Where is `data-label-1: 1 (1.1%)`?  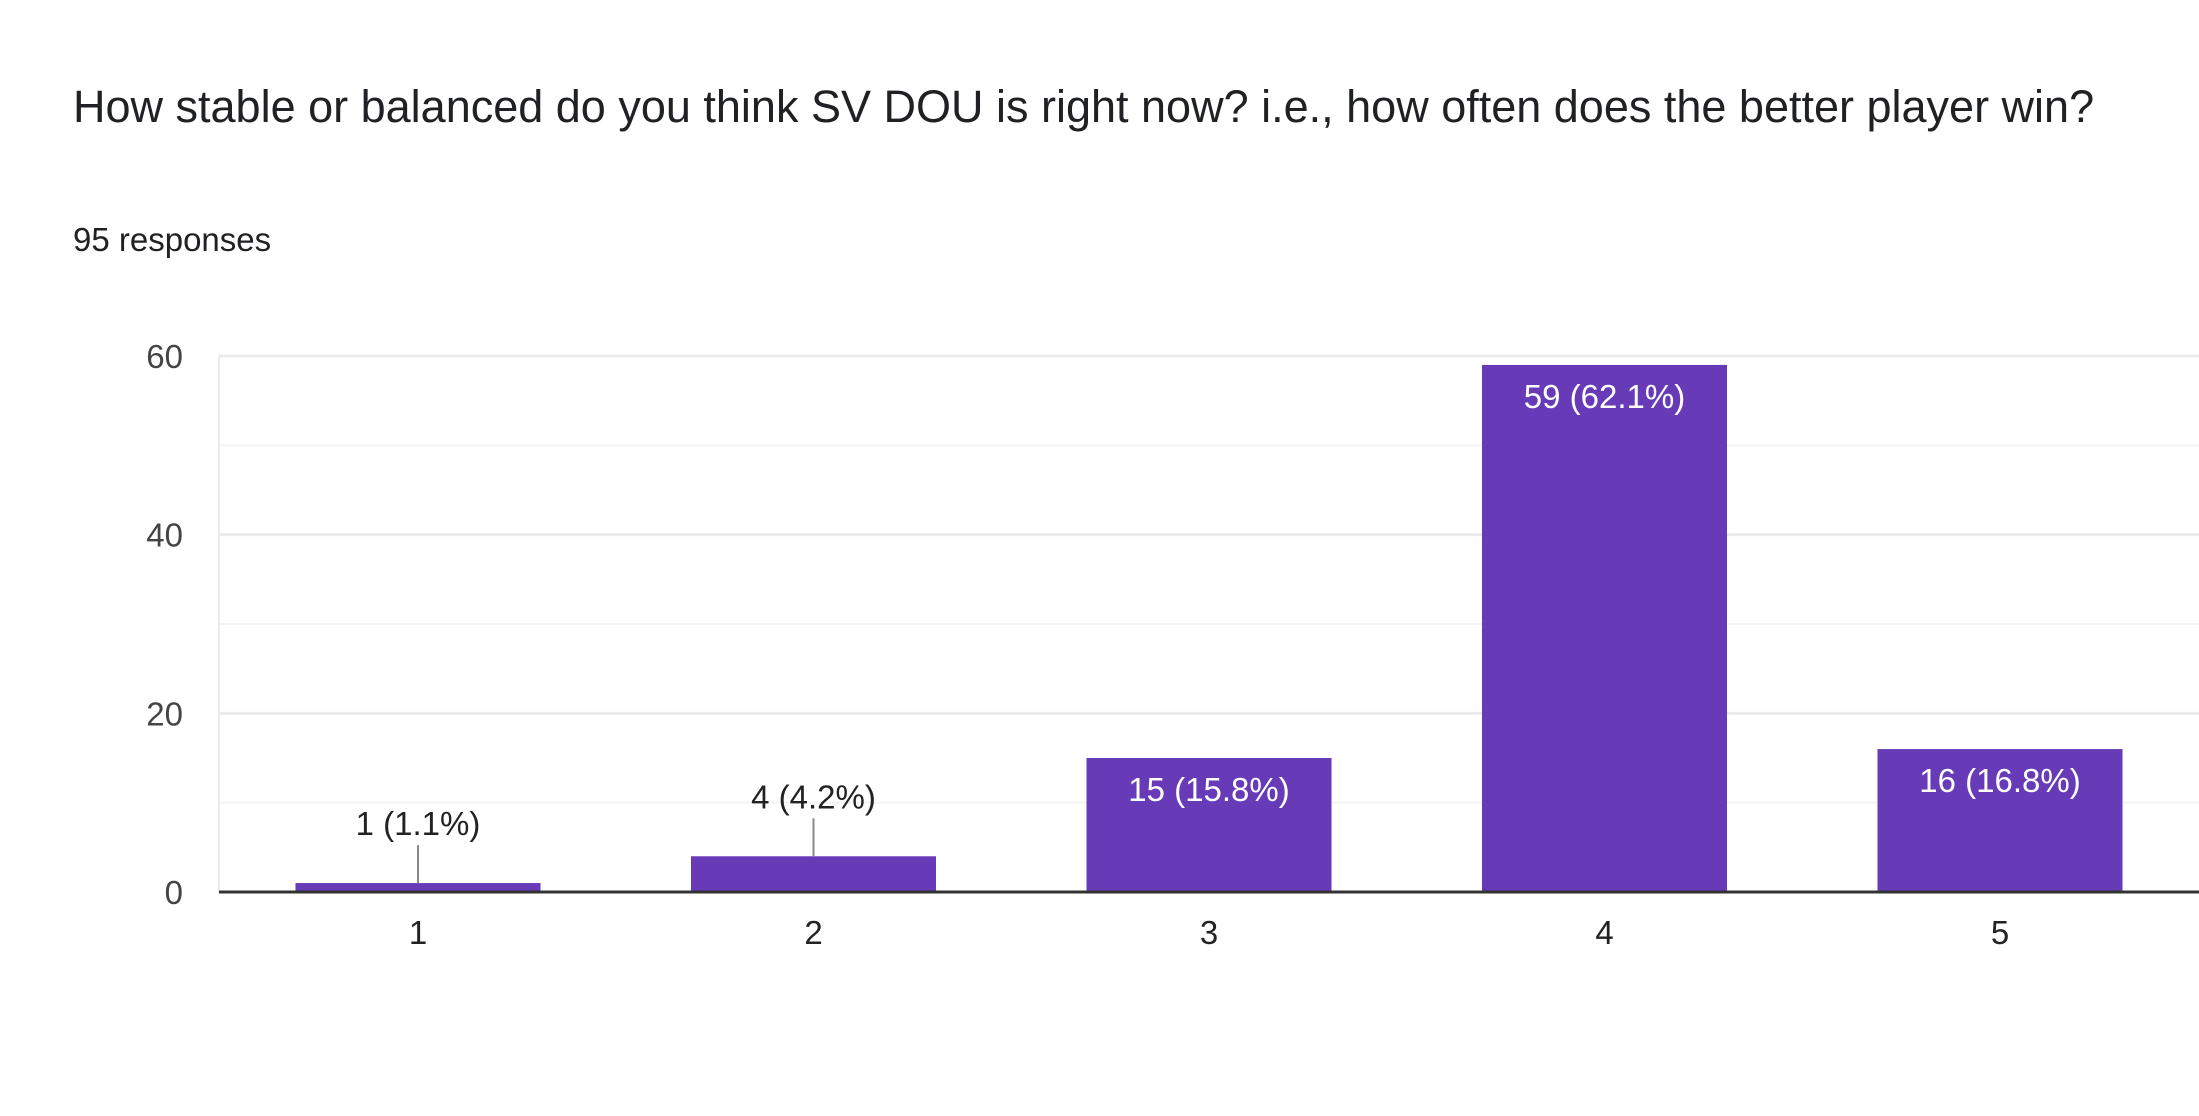
data-label-1: 1 (1.1%) is located at coordinates (418, 823).